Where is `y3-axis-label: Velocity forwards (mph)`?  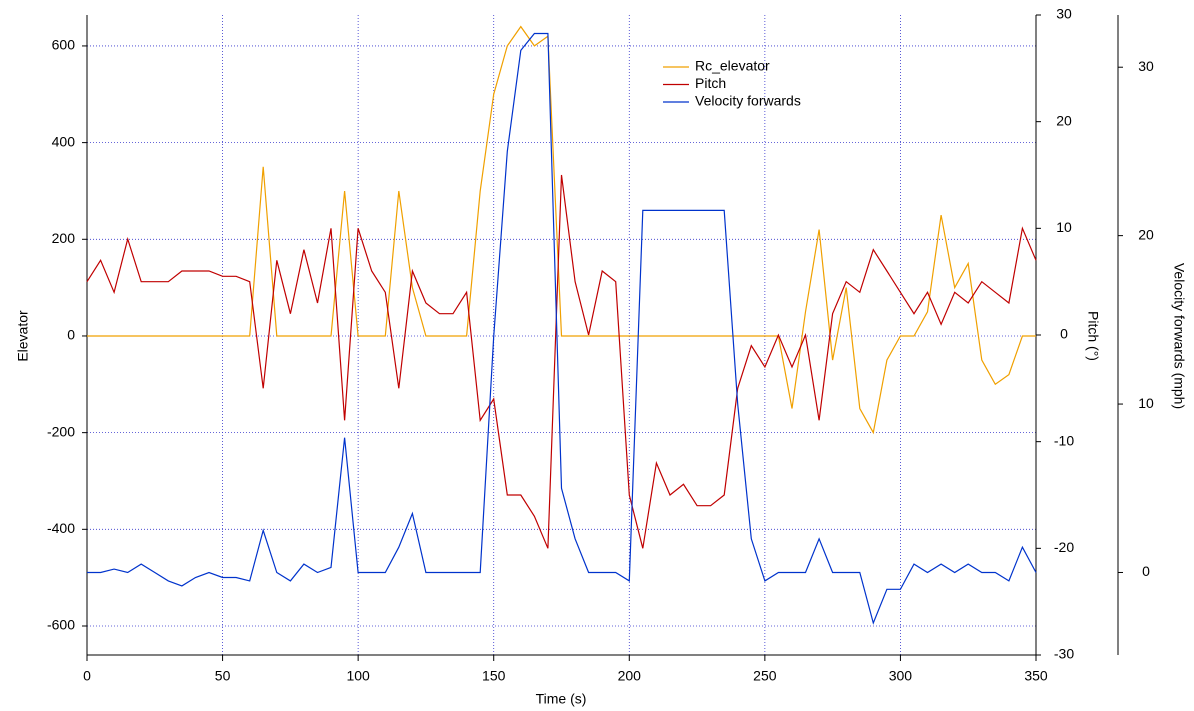 y3-axis-label: Velocity forwards (mph) is located at coordinates (1179, 336).